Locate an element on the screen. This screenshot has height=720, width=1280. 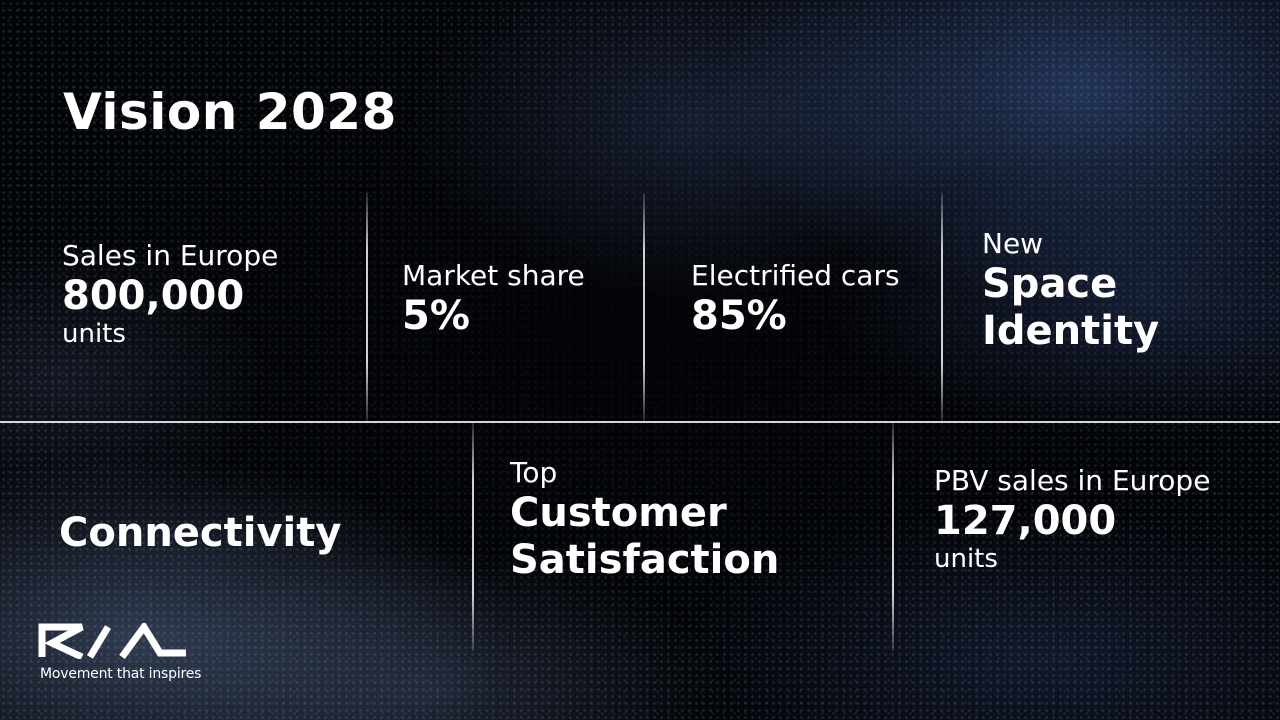
stat-label: Market share is located at coordinates (493, 275).